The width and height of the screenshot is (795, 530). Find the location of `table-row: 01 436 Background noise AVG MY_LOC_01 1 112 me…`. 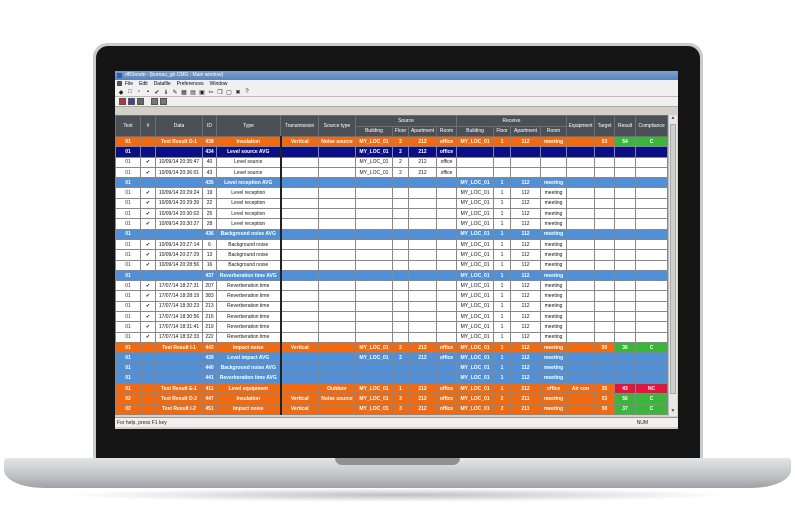

table-row: 01 436 Background noise AVG MY_LOC_01 1 112 me… is located at coordinates (392, 234).